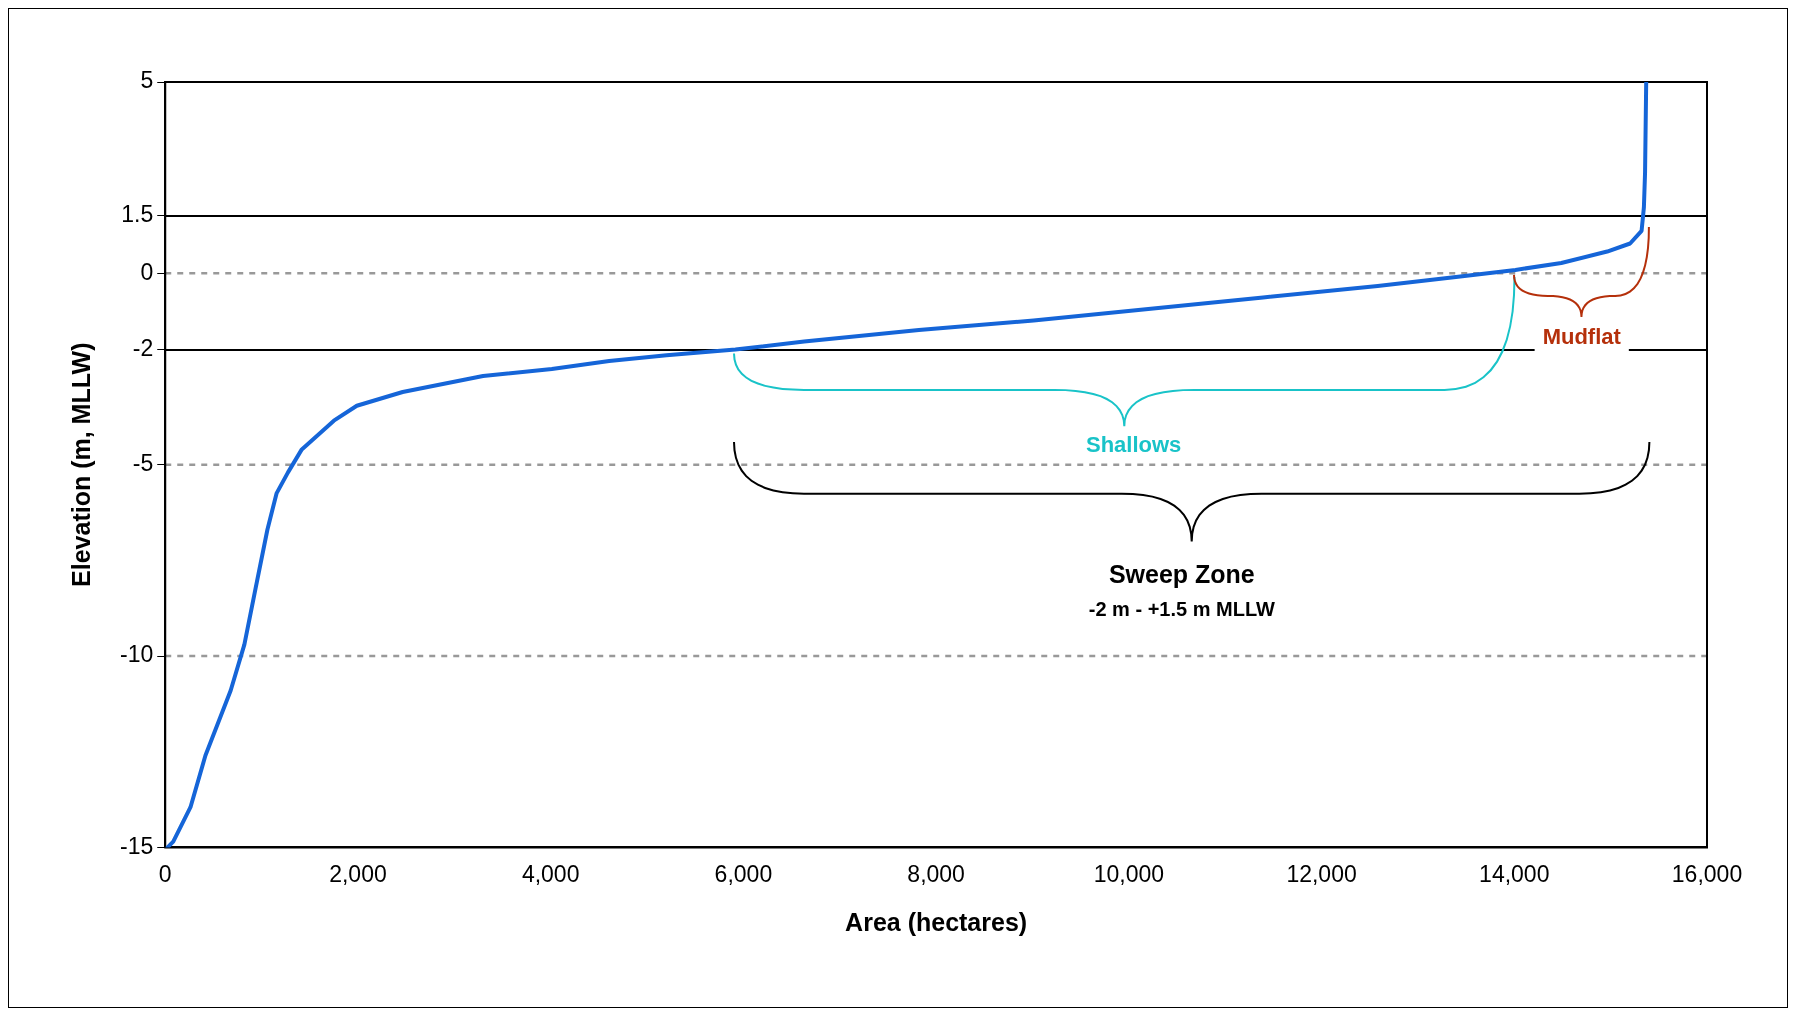  What do you see at coordinates (143, 348) in the screenshot?
I see `y-tick-label: -2` at bounding box center [143, 348].